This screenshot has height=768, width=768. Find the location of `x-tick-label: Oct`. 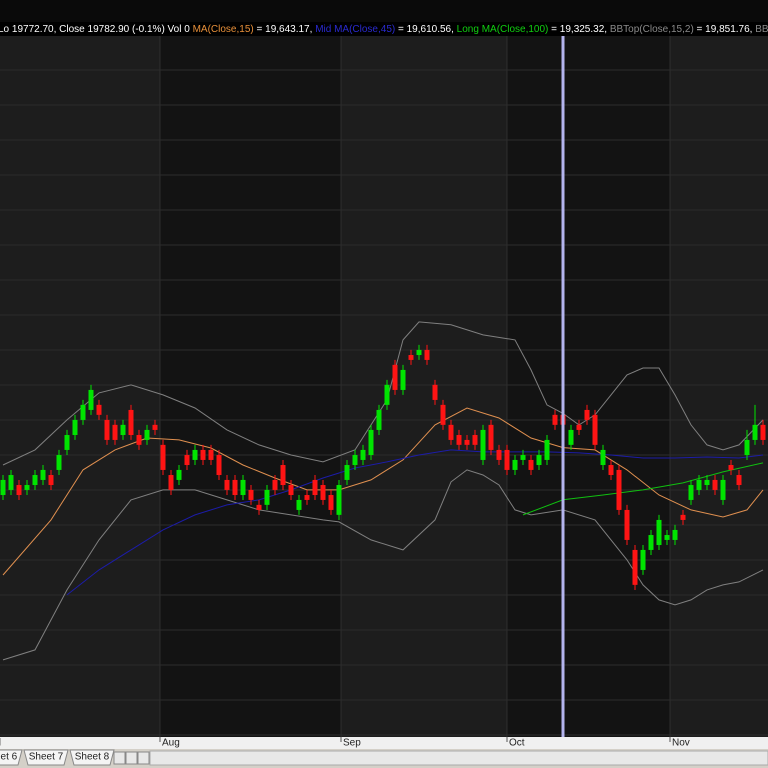

x-tick-label: Oct is located at coordinates (517, 743).